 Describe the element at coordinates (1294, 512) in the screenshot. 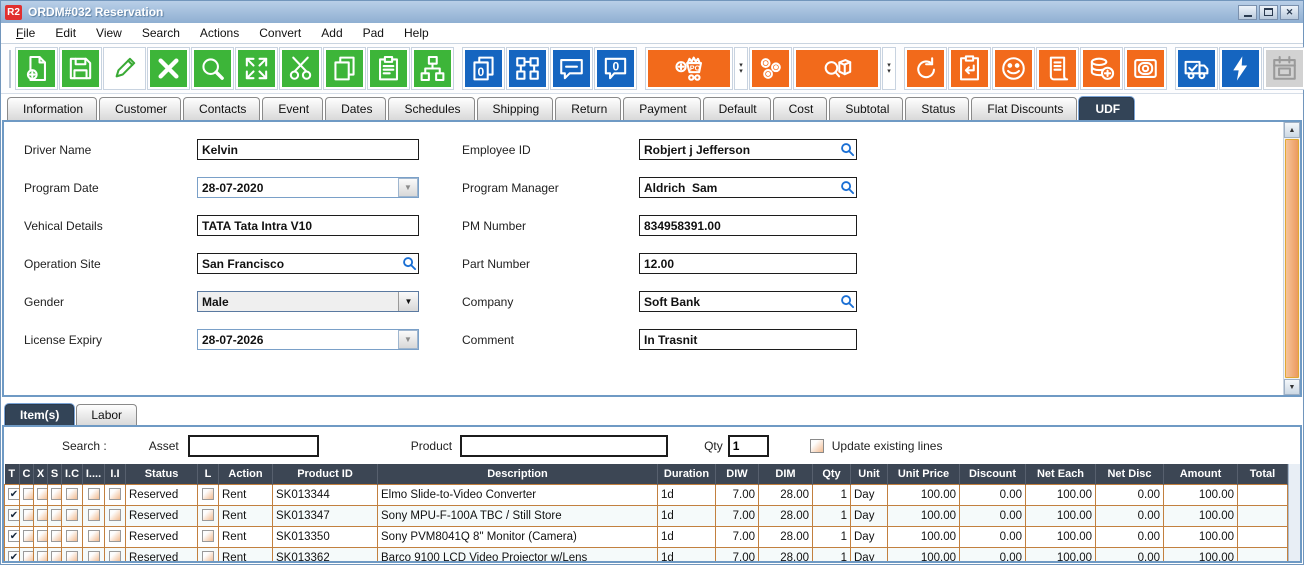

I see `grid-scrollbar` at that location.